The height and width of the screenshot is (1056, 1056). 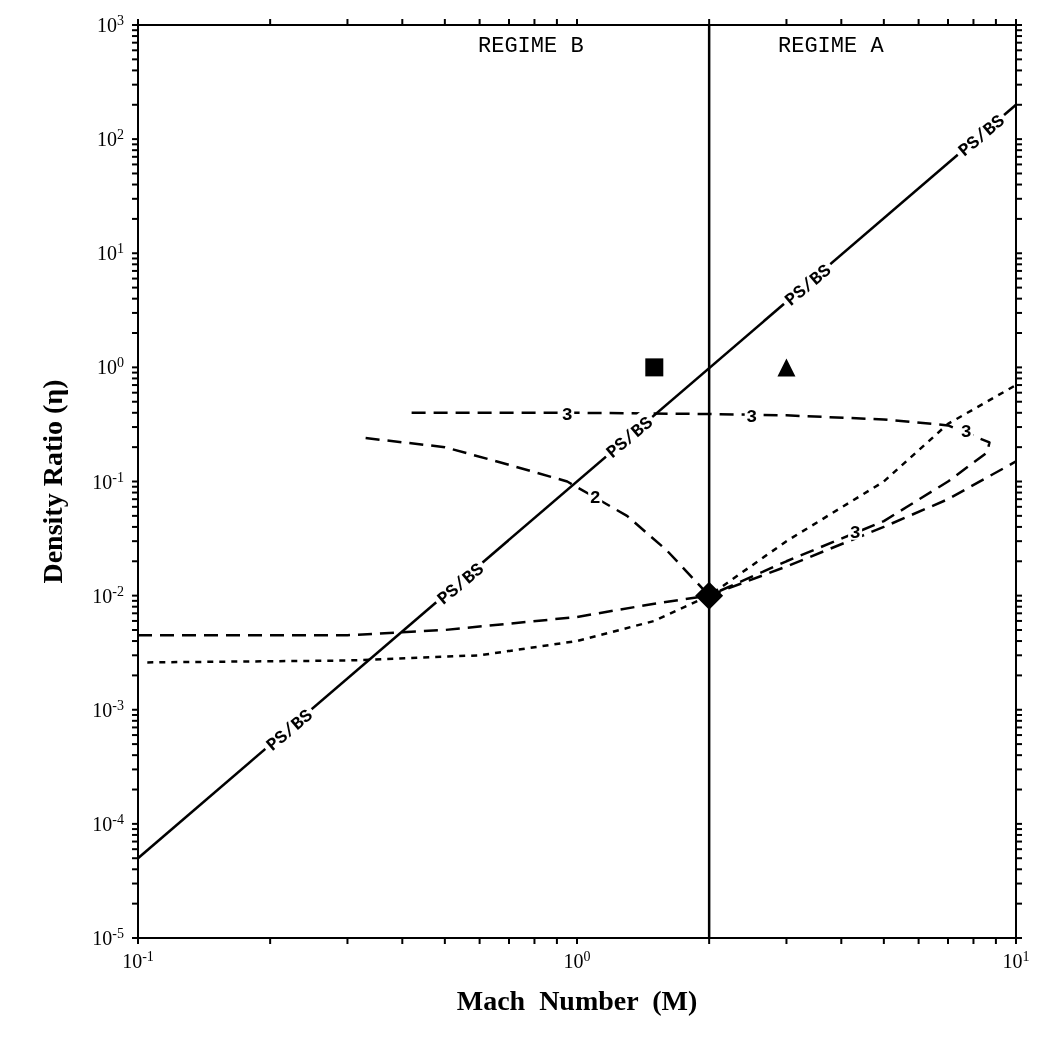 I want to click on x-tick-label: 10$^{0}$, so click(x=577, y=960).